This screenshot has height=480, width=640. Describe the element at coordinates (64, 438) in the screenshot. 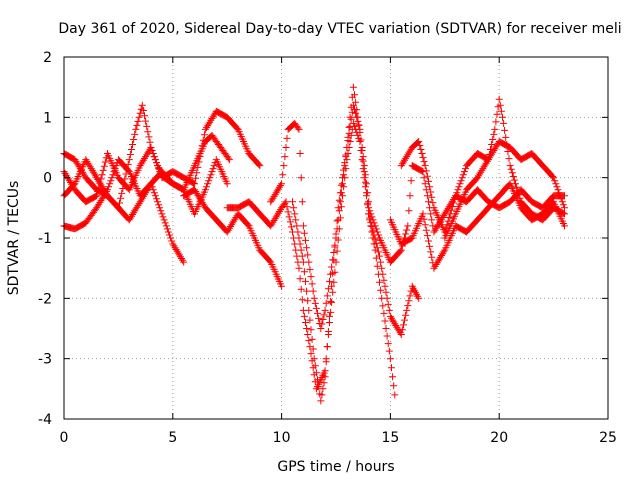

I see `x-tick-label: 0` at that location.